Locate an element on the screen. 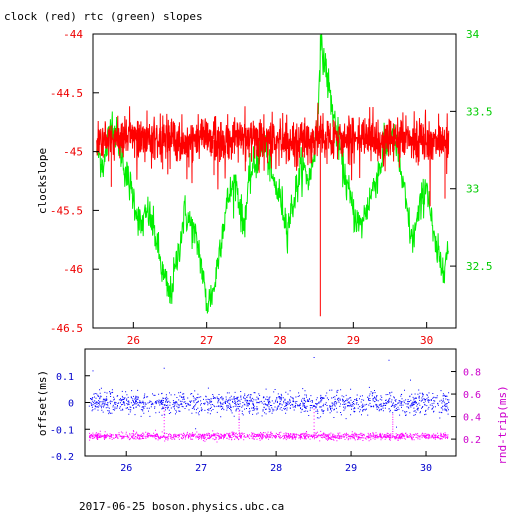 The height and width of the screenshot is (512, 512). right-y-tick-label: 33.5 is located at coordinates (479, 111).